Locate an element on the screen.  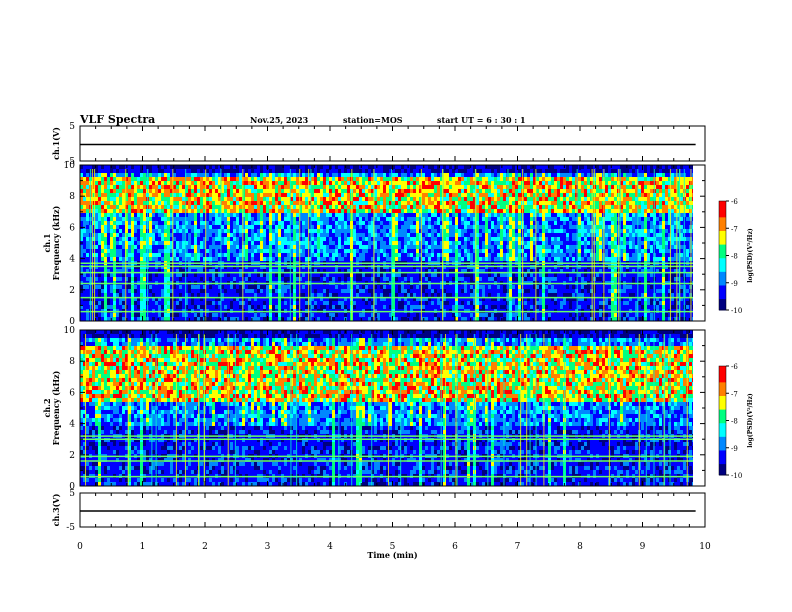
x-tick-label: 4 is located at coordinates (330, 547).